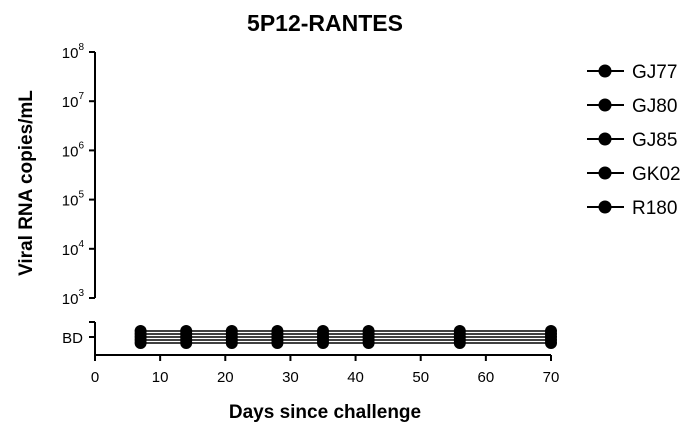  I want to click on legend-item: GK02, so click(634, 174).